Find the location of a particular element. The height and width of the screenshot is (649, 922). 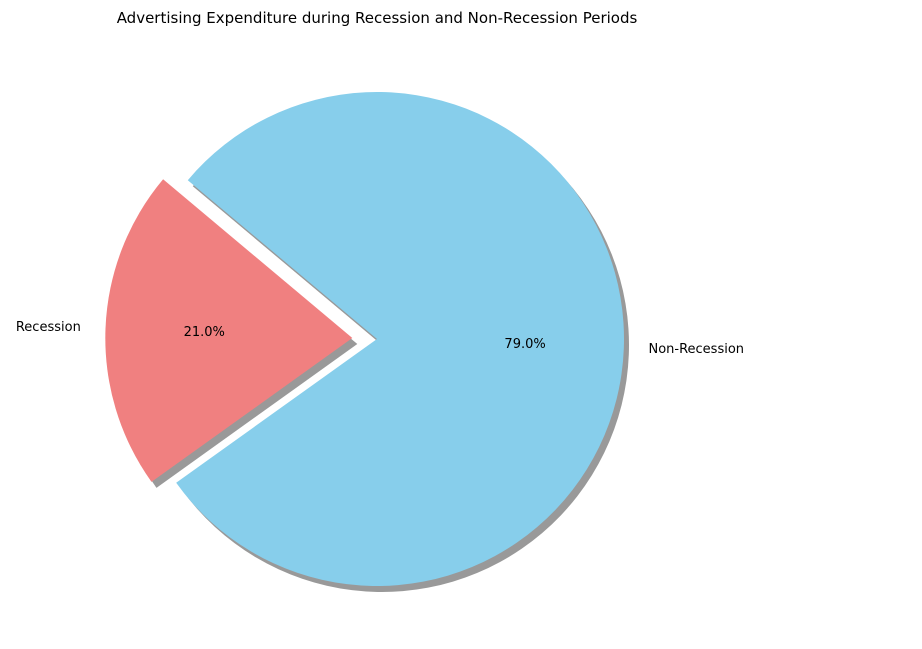

slice-labels: Recession 21.0% Non-Recession 79.0% is located at coordinates (380, 338).